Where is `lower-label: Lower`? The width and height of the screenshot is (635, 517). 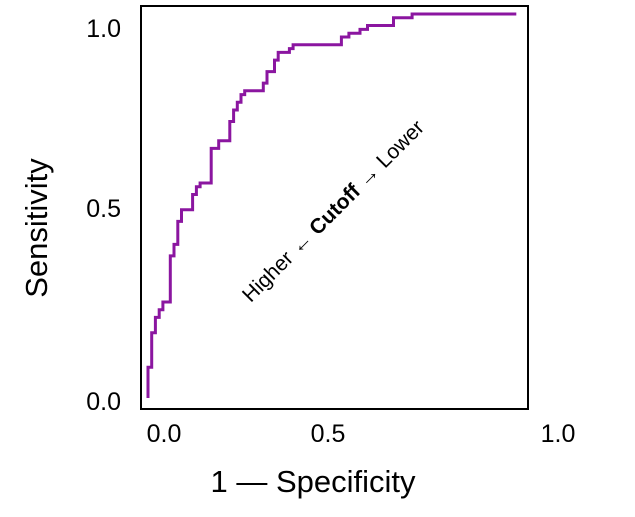 lower-label: Lower is located at coordinates (400, 144).